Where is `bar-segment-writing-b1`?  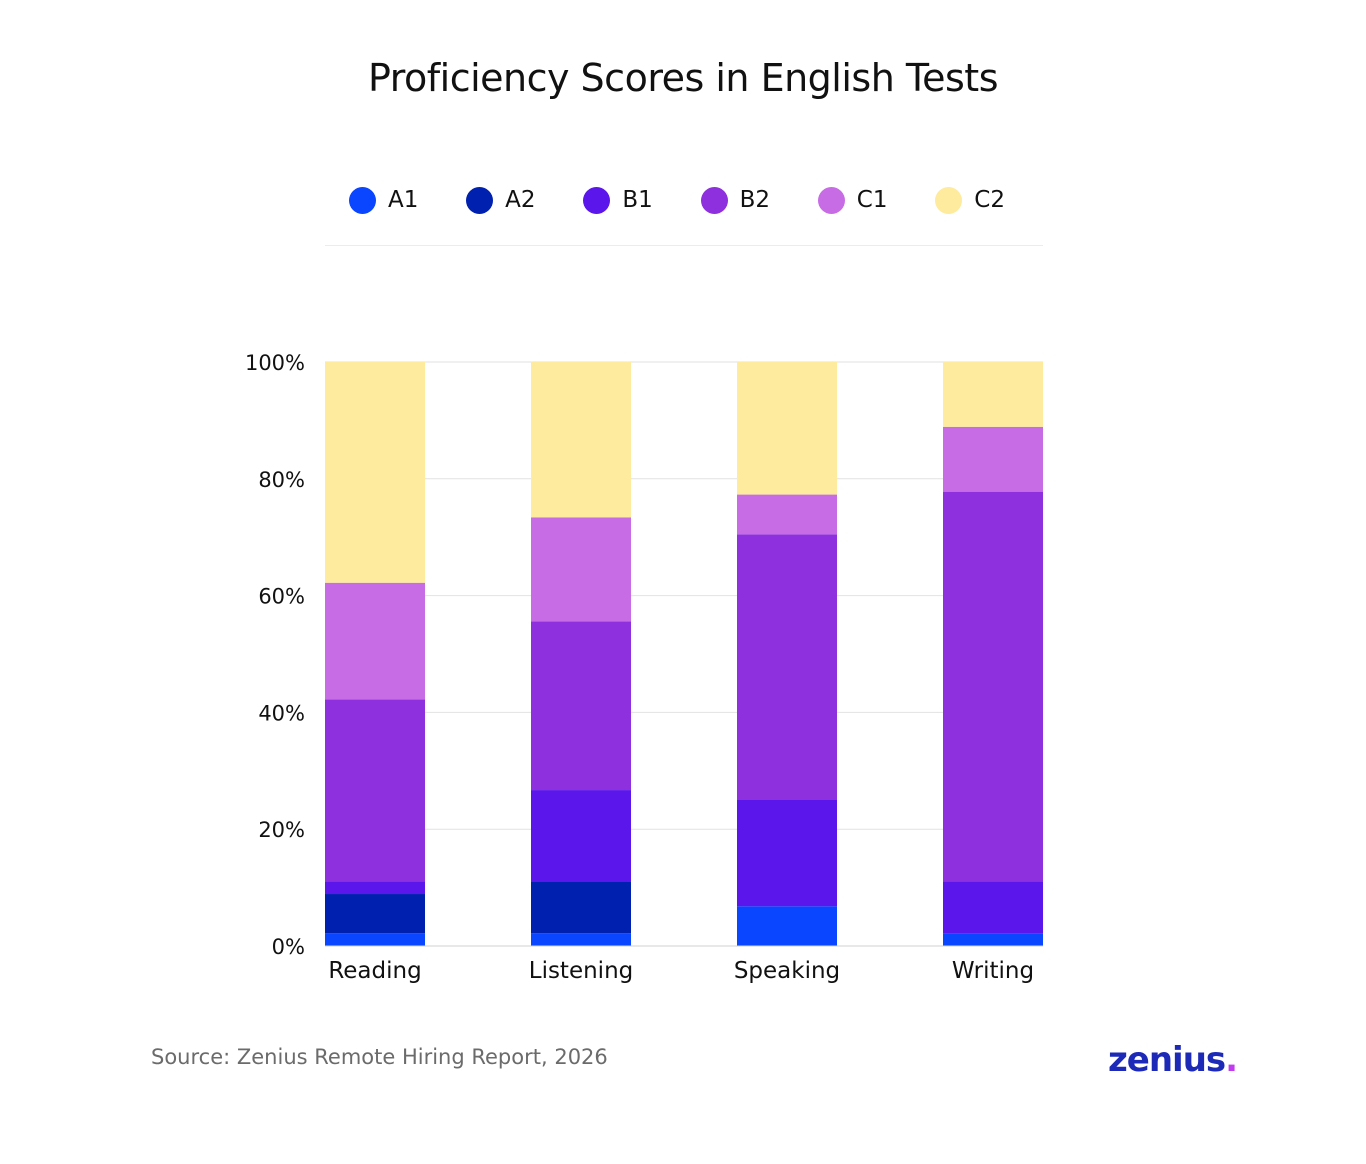
bar-segment-writing-b1 is located at coordinates (993, 907).